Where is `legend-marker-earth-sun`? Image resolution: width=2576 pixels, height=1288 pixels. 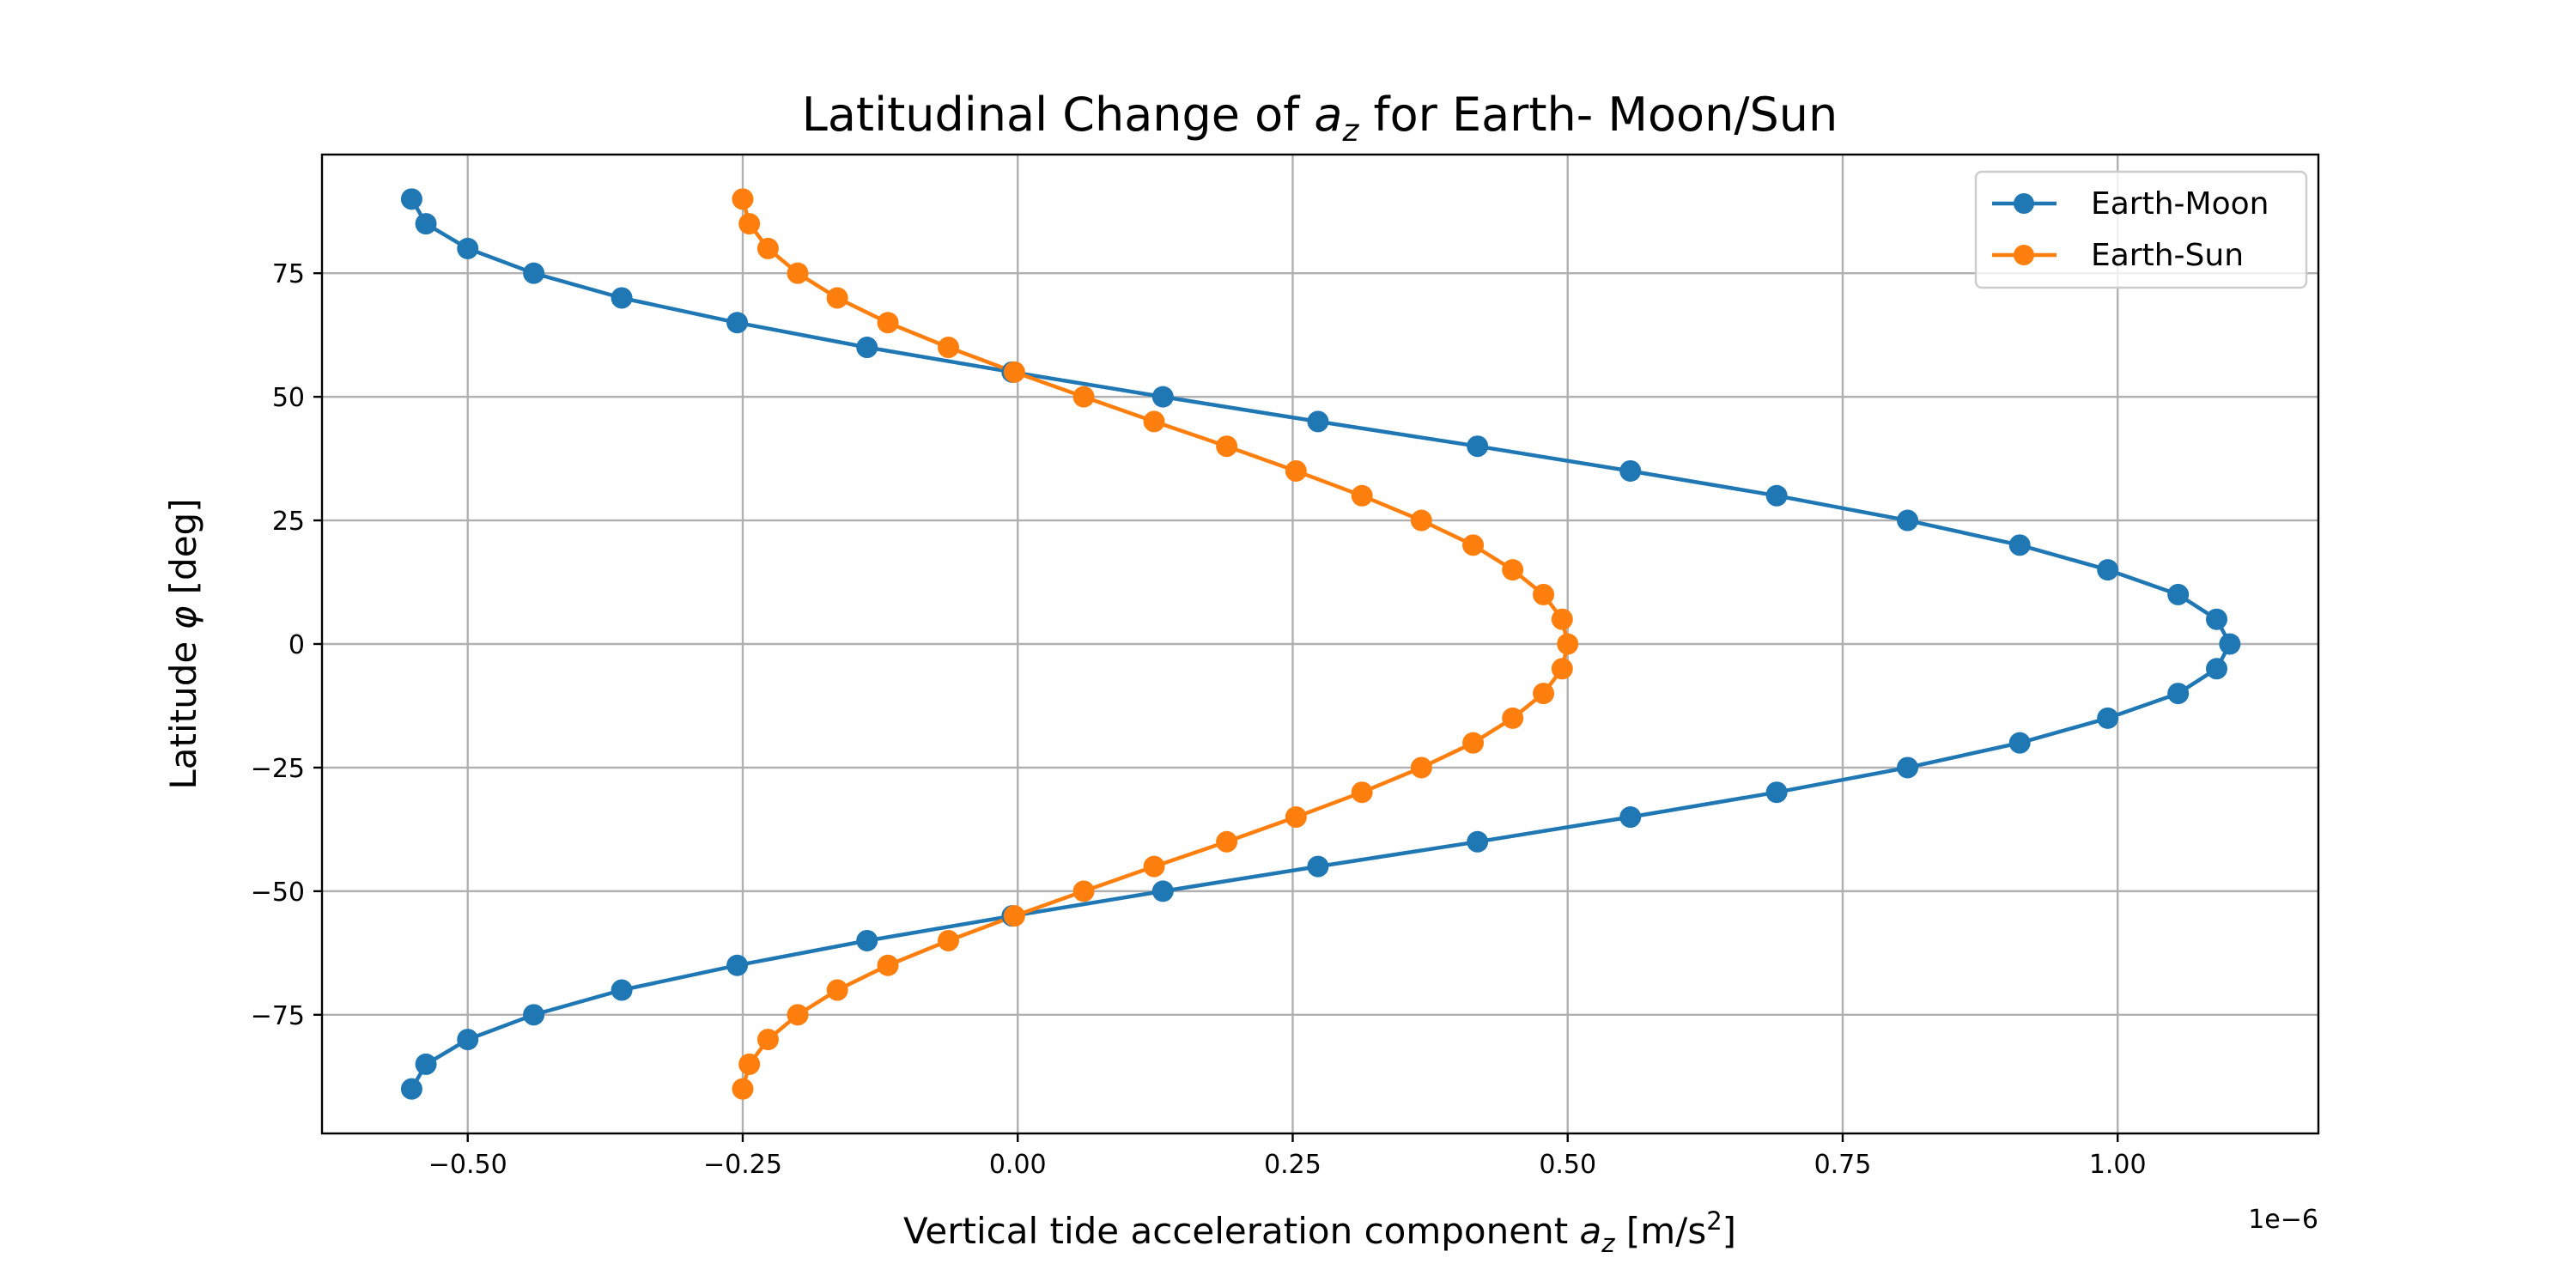
legend-marker-earth-sun is located at coordinates (2024, 255).